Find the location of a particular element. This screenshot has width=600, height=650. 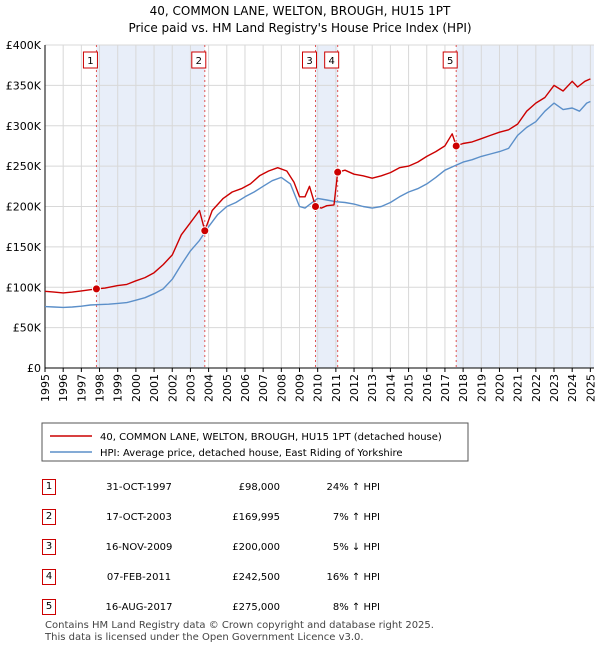

sale-price: £200,000 is located at coordinates (256, 547).